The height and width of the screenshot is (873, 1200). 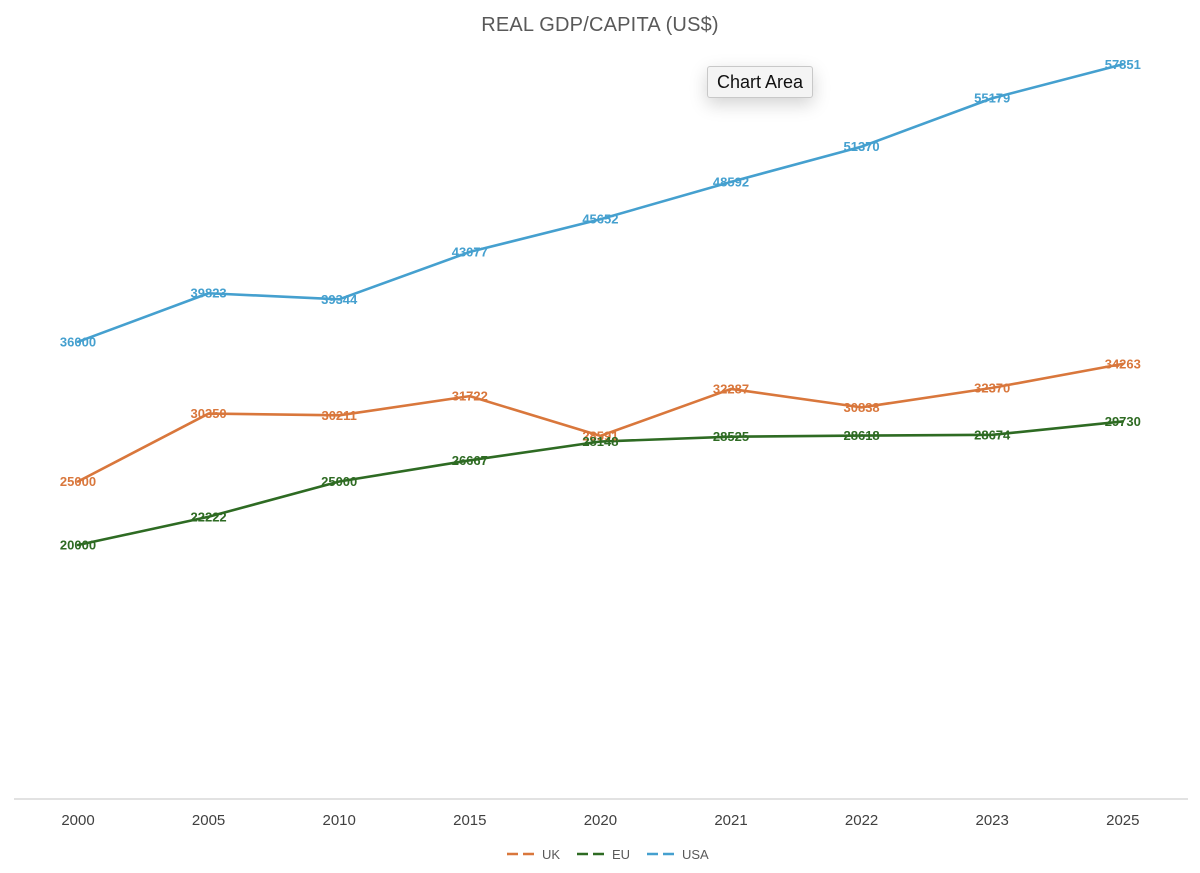 I want to click on x-tick-label: 2020, so click(x=600, y=820).